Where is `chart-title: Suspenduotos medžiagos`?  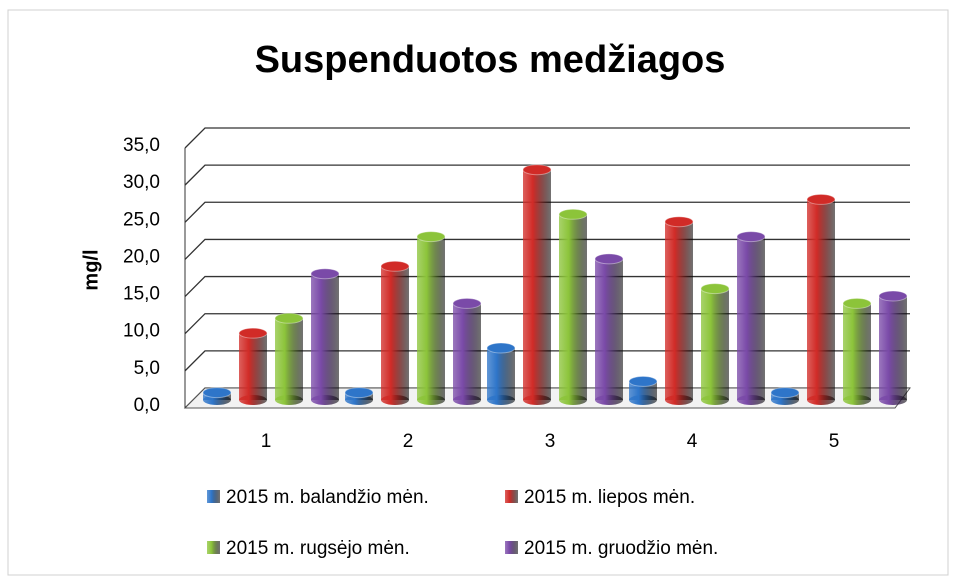 chart-title: Suspenduotos medžiagos is located at coordinates (490, 60).